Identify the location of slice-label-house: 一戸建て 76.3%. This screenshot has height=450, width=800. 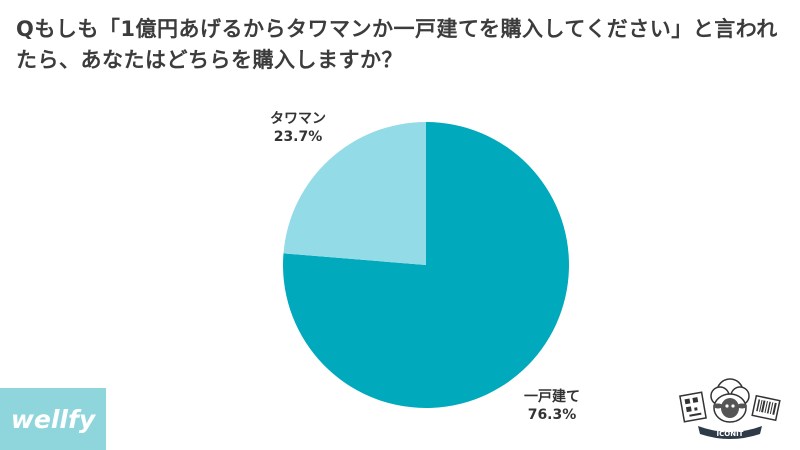
(552, 406).